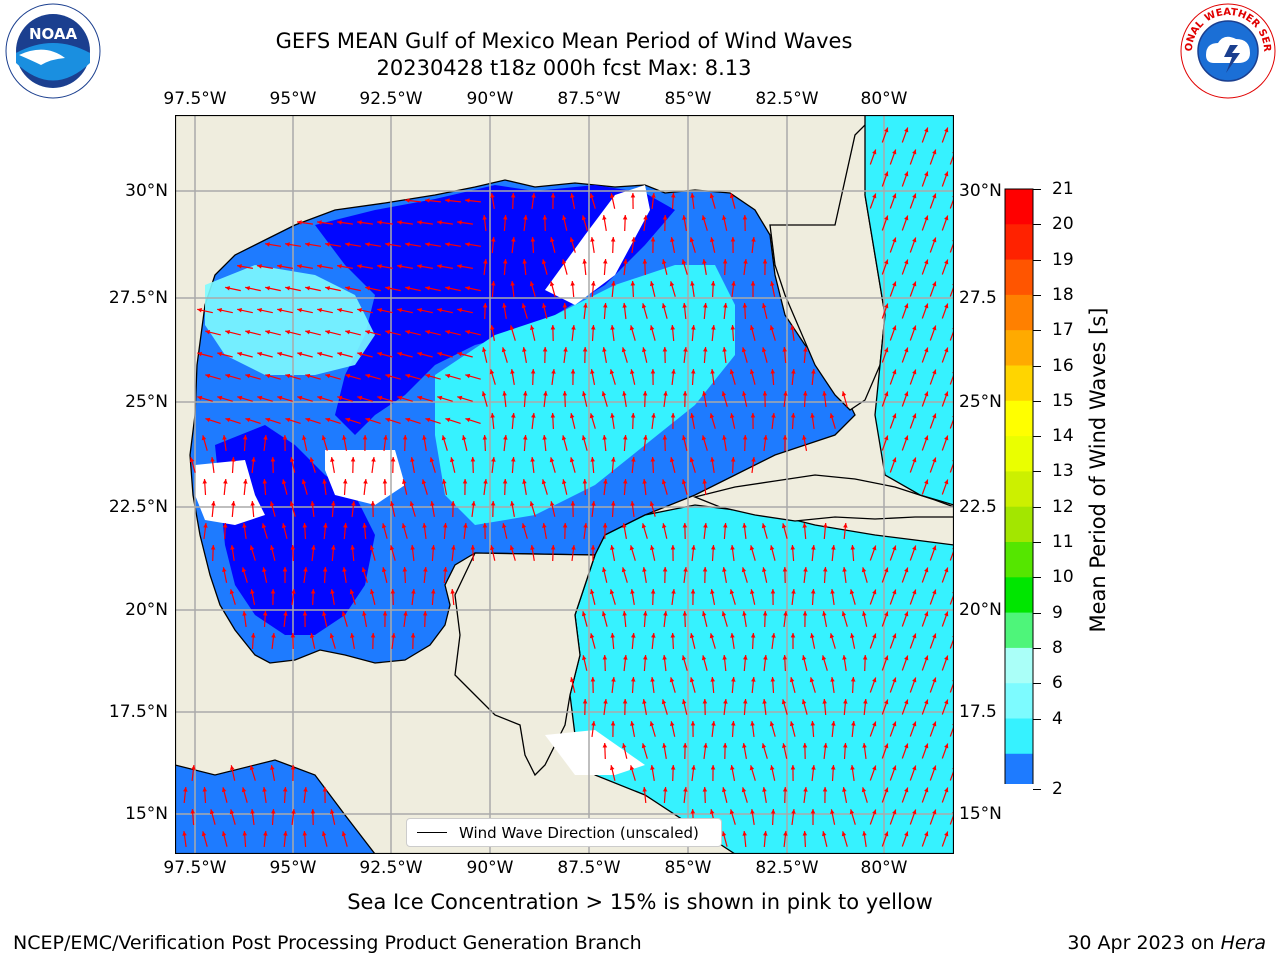  Describe the element at coordinates (1063, 577) in the screenshot. I see `colorbar-label: 10` at that location.